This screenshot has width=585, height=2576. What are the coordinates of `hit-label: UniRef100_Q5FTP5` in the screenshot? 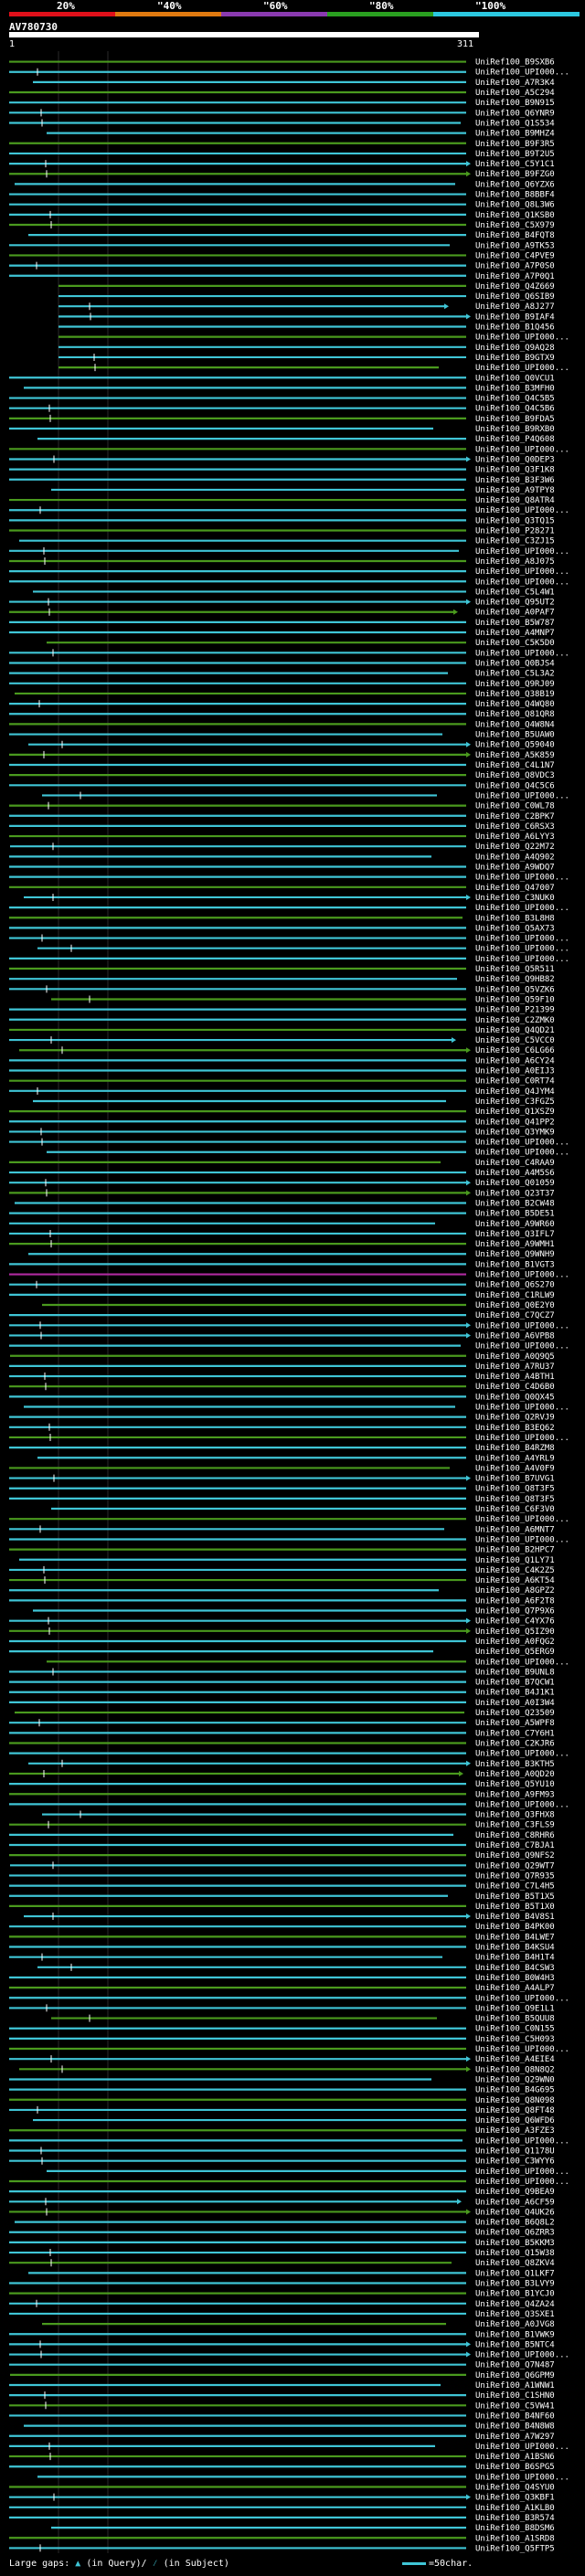 It's located at (515, 2548).